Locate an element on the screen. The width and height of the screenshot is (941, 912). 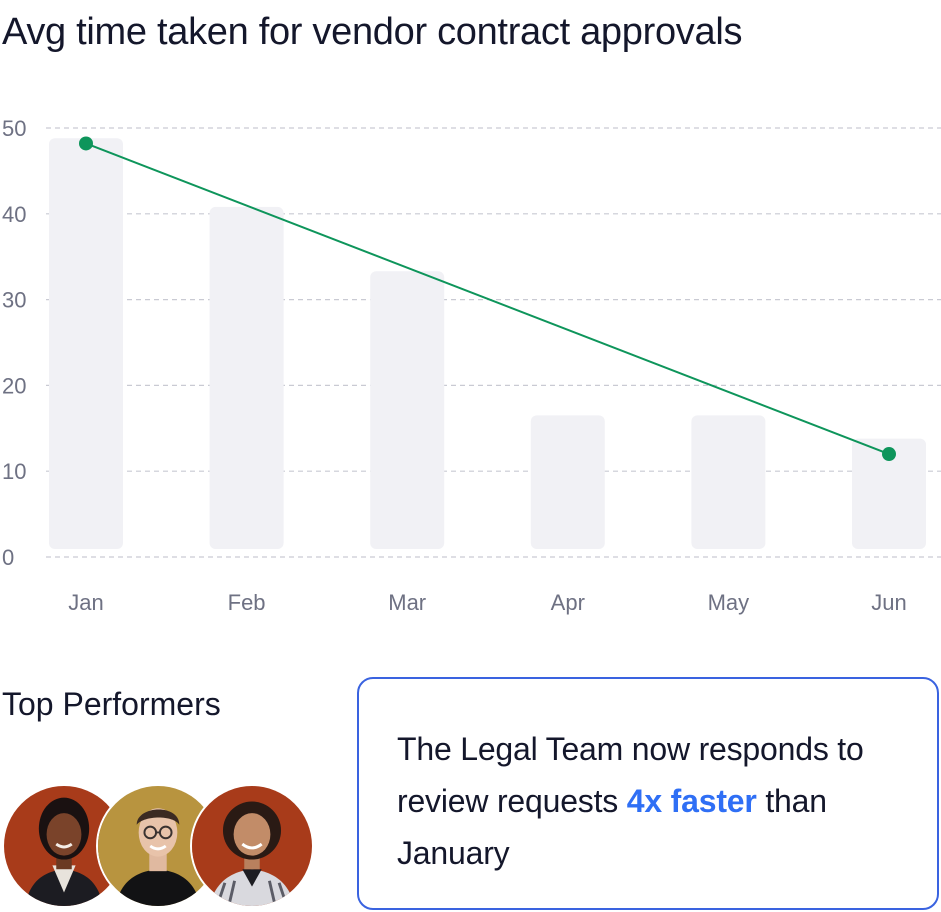
bar-mar is located at coordinates (407, 410).